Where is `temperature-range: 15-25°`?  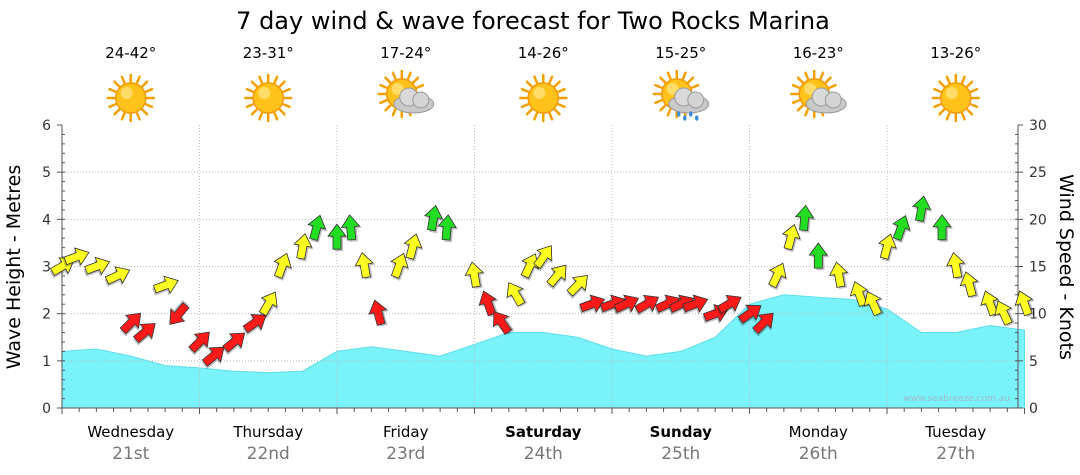 temperature-range: 15-25° is located at coordinates (680, 53).